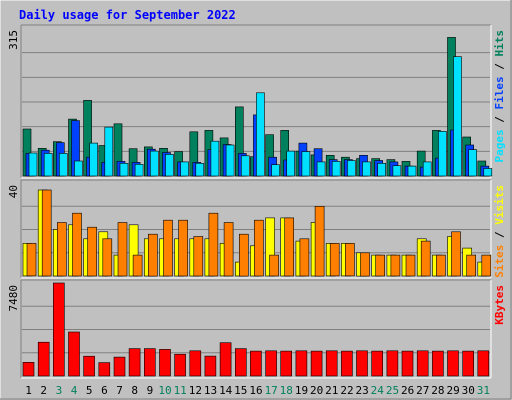 Image resolution: width=512 pixels, height=400 pixels. I want to click on x-tick-label-31: 31, so click(483, 390).